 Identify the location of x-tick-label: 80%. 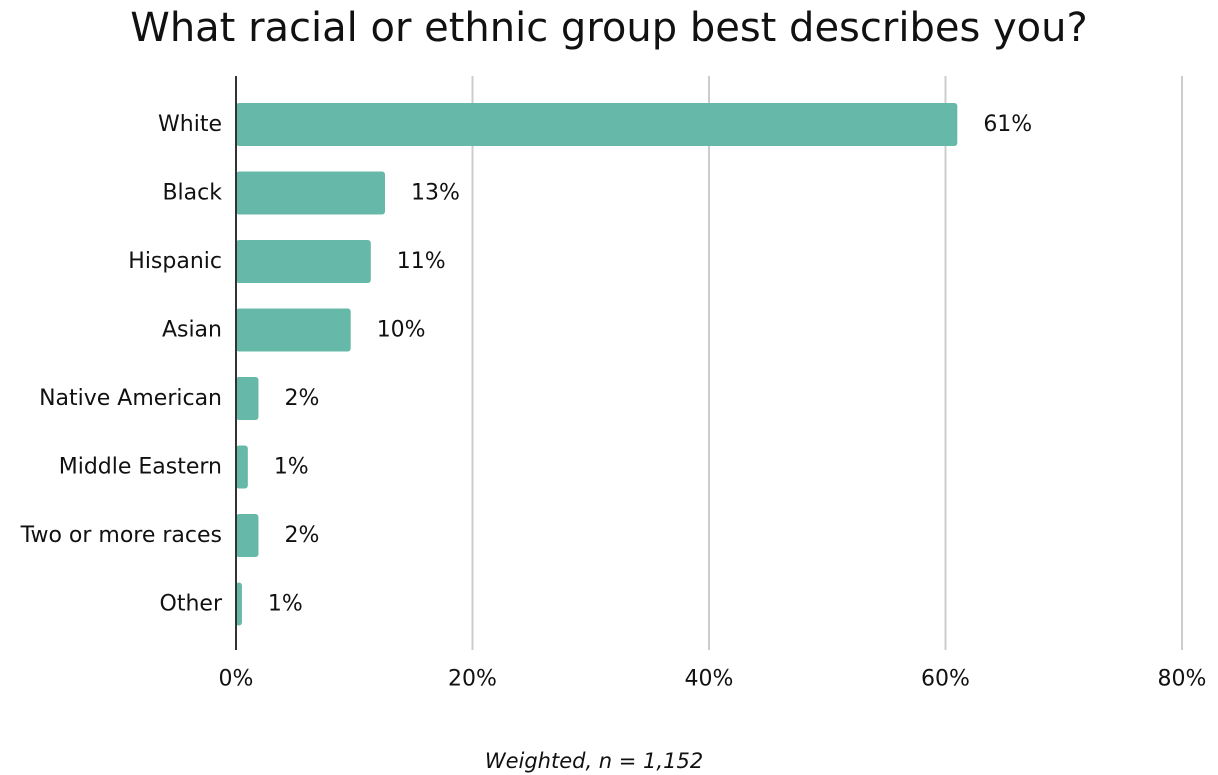
(1182, 679).